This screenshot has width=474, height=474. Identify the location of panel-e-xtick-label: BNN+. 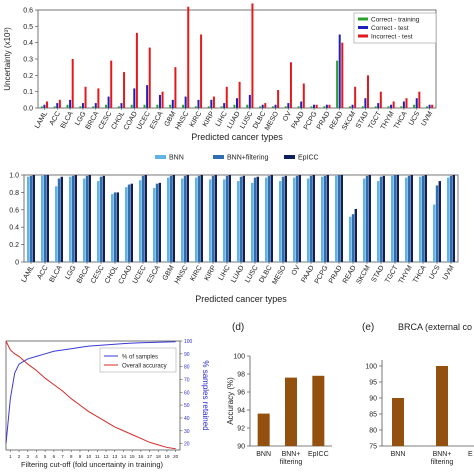
(442, 454).